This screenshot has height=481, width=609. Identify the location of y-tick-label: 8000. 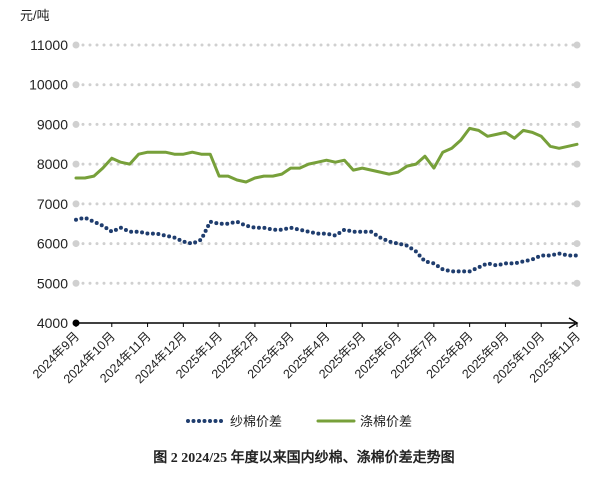
(52, 164).